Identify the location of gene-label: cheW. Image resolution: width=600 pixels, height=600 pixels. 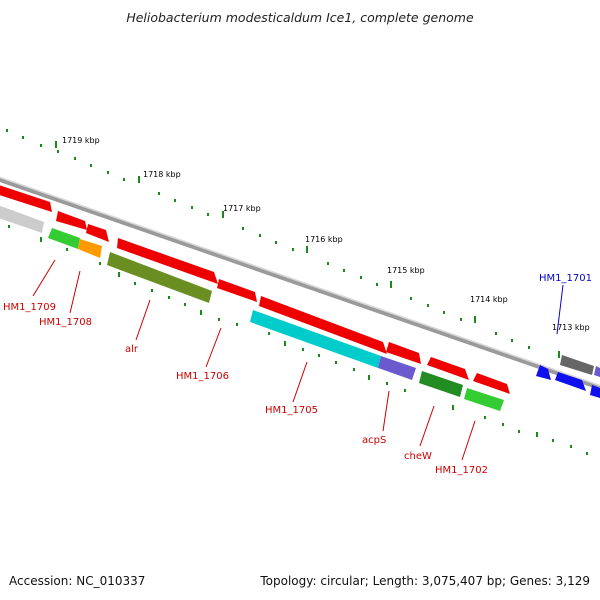
(418, 456).